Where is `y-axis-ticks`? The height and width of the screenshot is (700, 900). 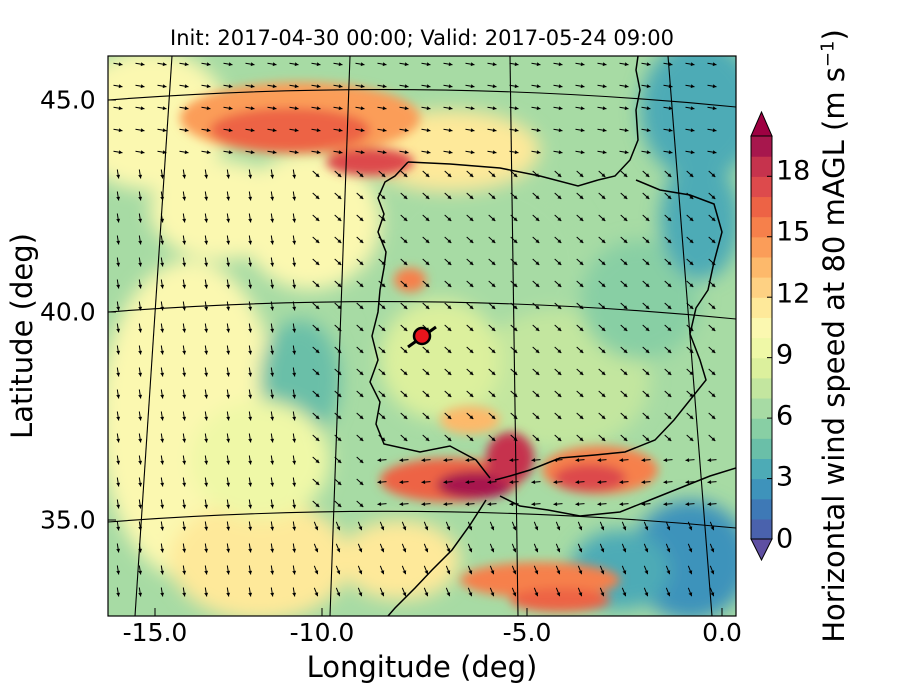 y-axis-ticks is located at coordinates (112, 310).